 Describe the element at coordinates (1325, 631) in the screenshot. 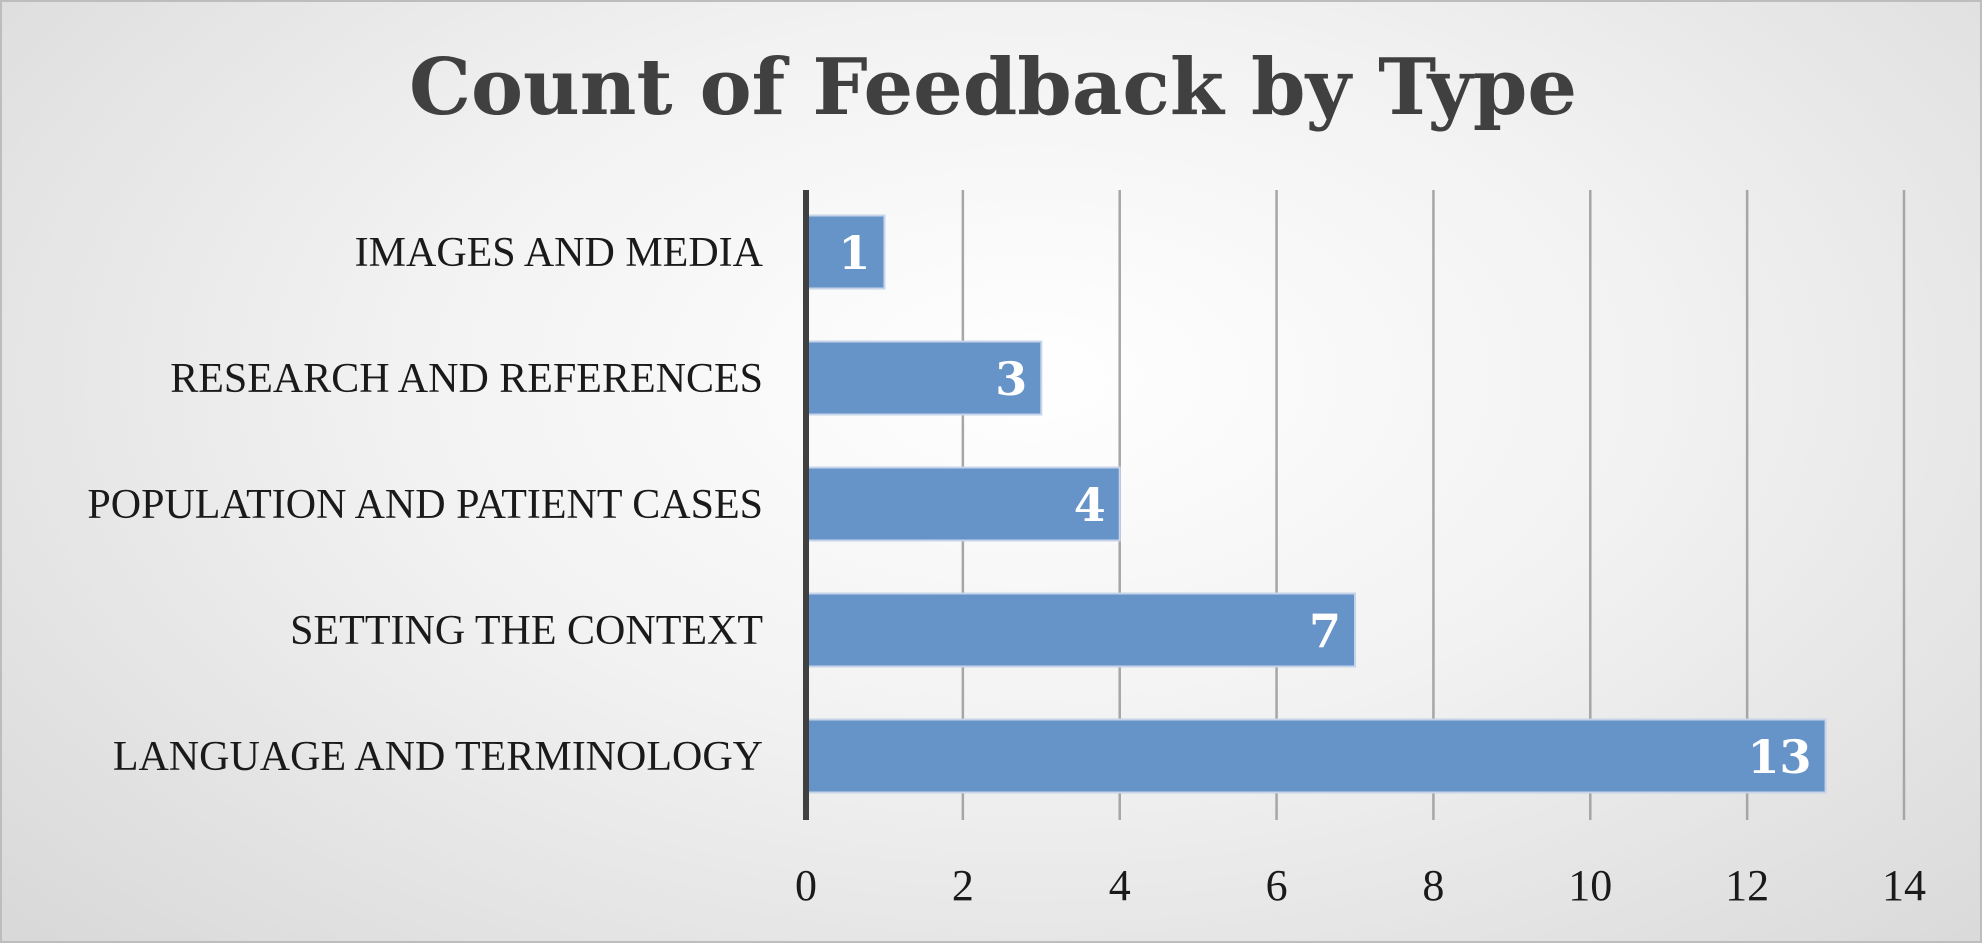

I see `data-label-4: 7` at that location.